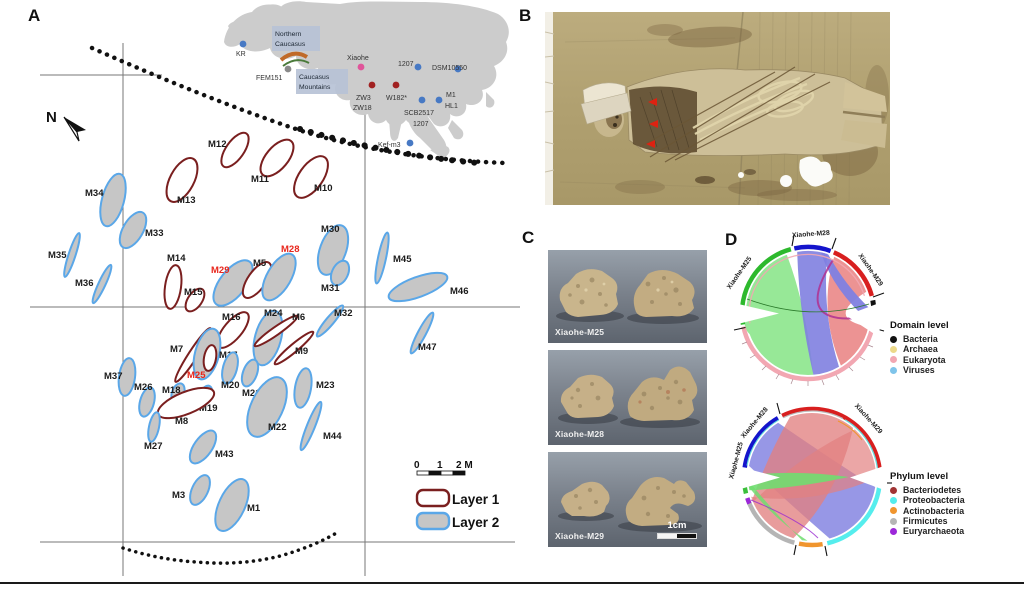 This screenshot has width=1024, height=592. I want to click on phylum-legend-dot-bacteriodetes, so click(893, 490).